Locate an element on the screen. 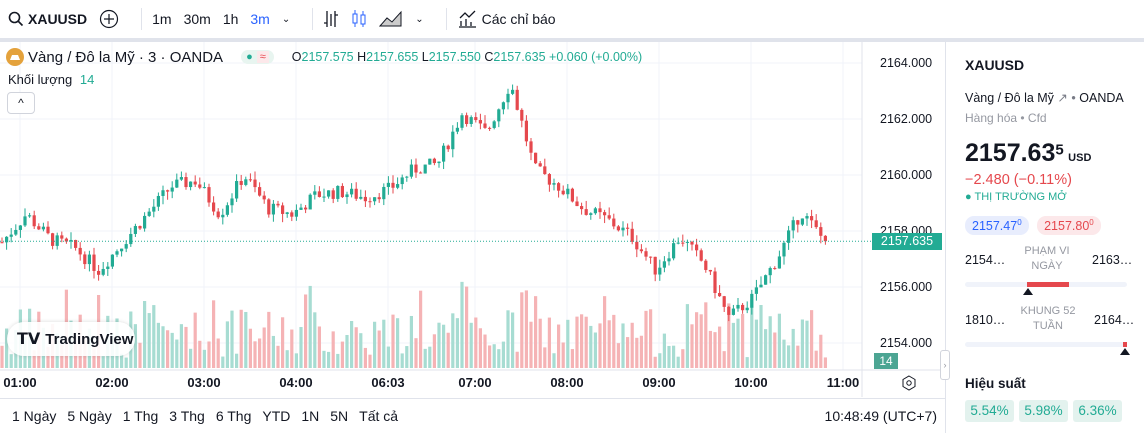 The image size is (1144, 433). panel-toggle-button: › is located at coordinates (945, 365).